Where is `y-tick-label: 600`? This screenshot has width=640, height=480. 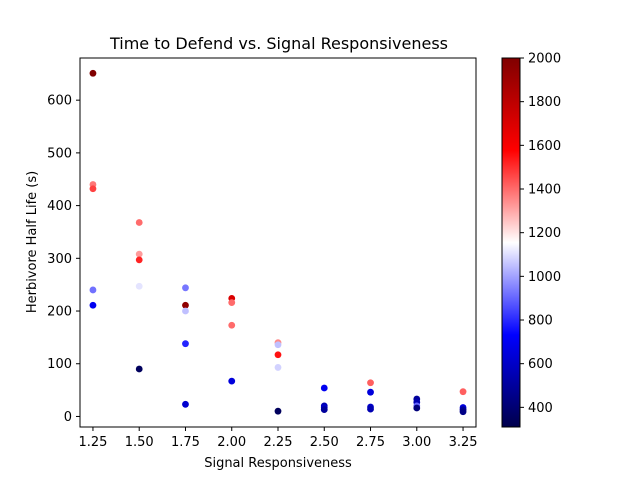 y-tick-label: 600 is located at coordinates (59, 101).